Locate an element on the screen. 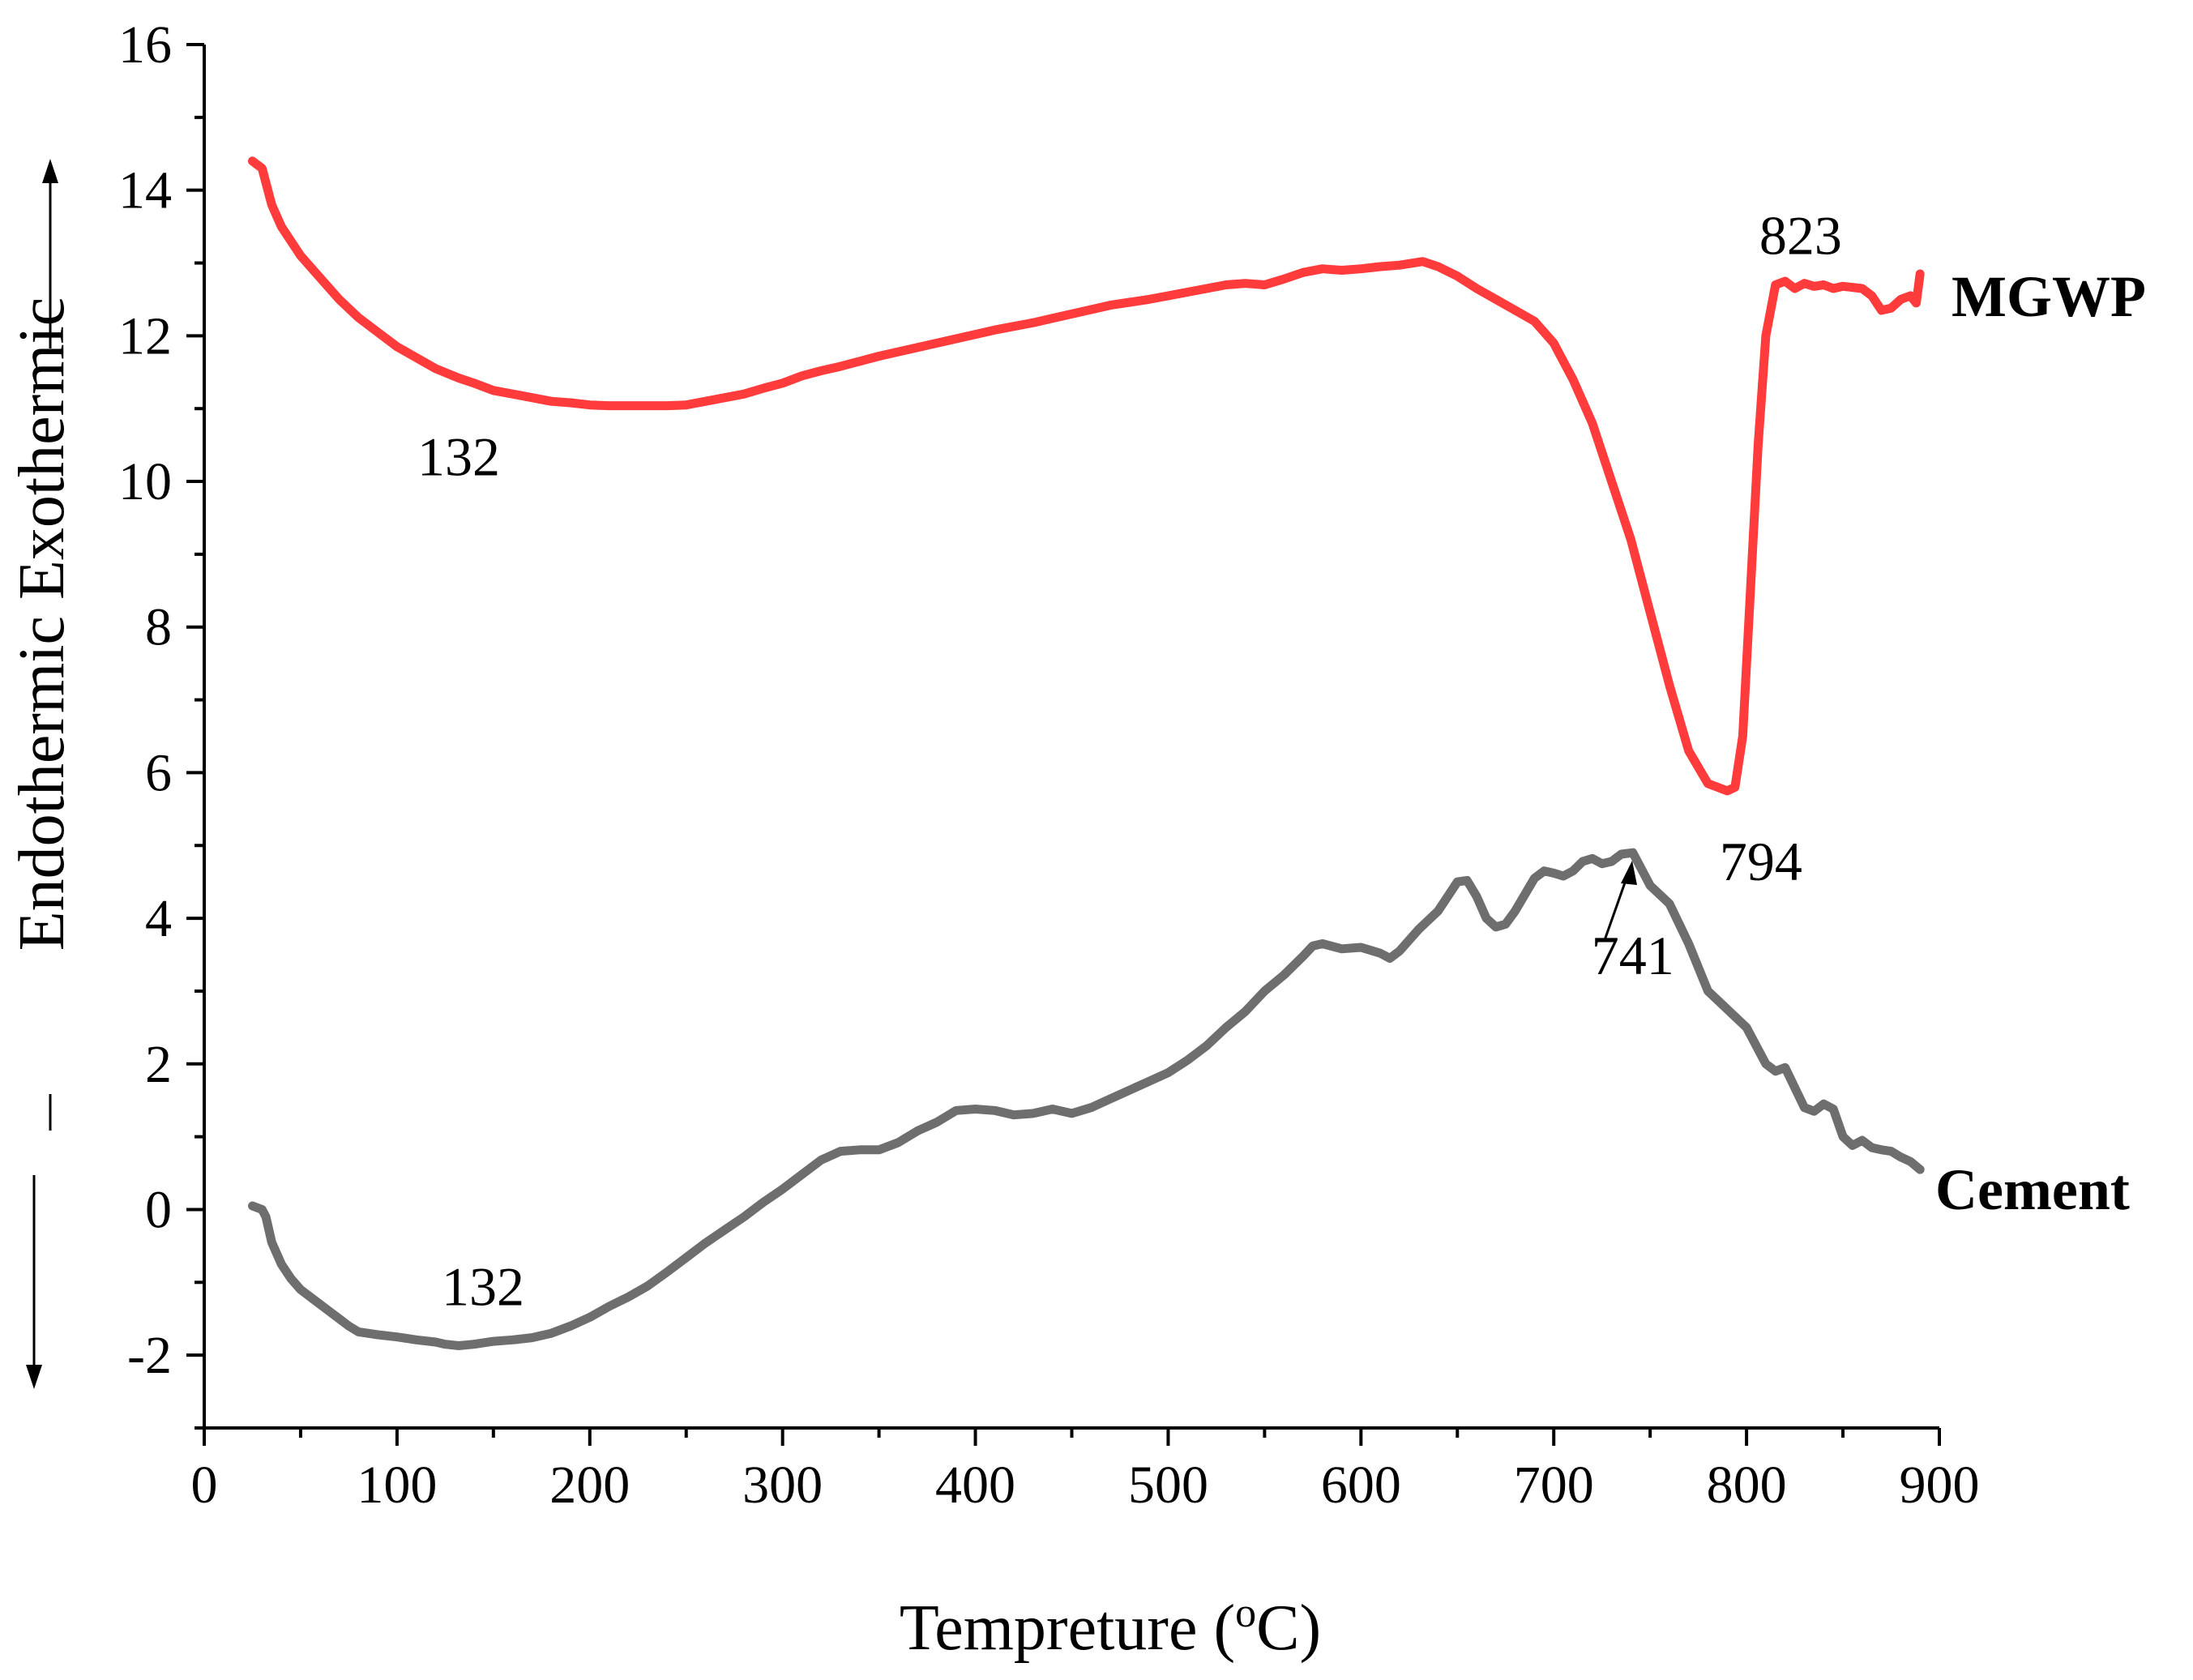 The image size is (2193, 1680). x-tick-label: 700 is located at coordinates (1554, 1485).